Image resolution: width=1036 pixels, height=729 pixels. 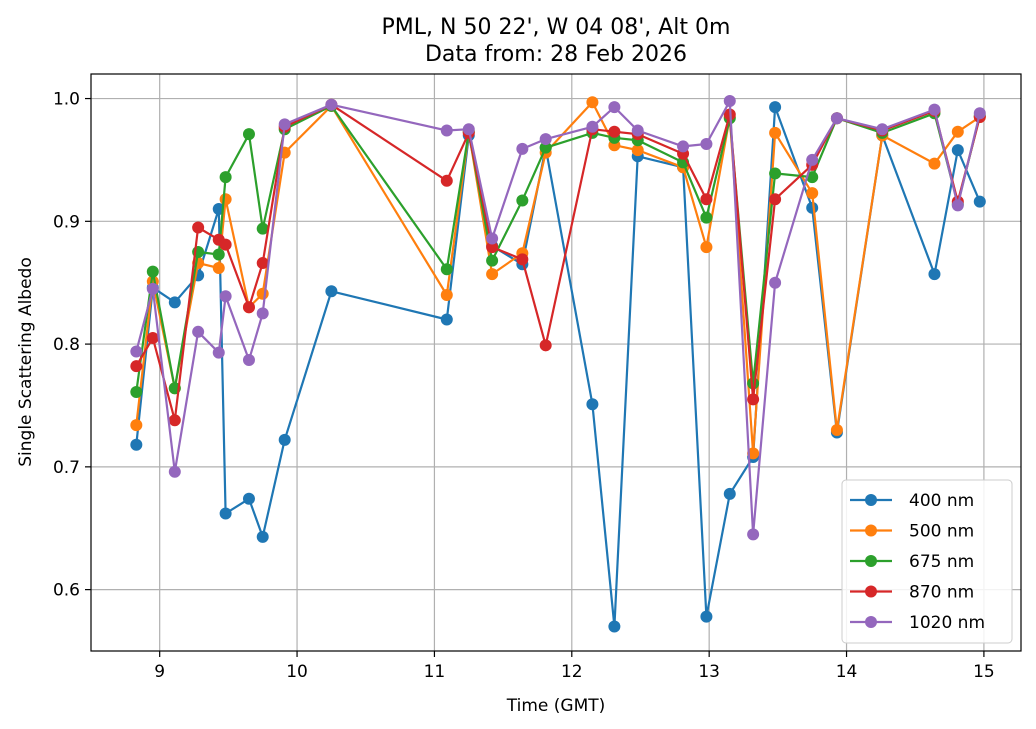 What do you see at coordinates (66, 345) in the screenshot?
I see `y-tick-label: 0.8` at bounding box center [66, 345].